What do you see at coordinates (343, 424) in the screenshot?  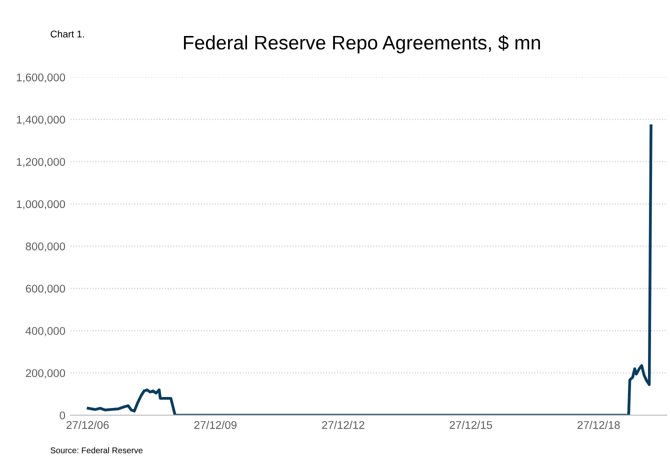 I see `x-tick-label: 27/12/12` at bounding box center [343, 424].